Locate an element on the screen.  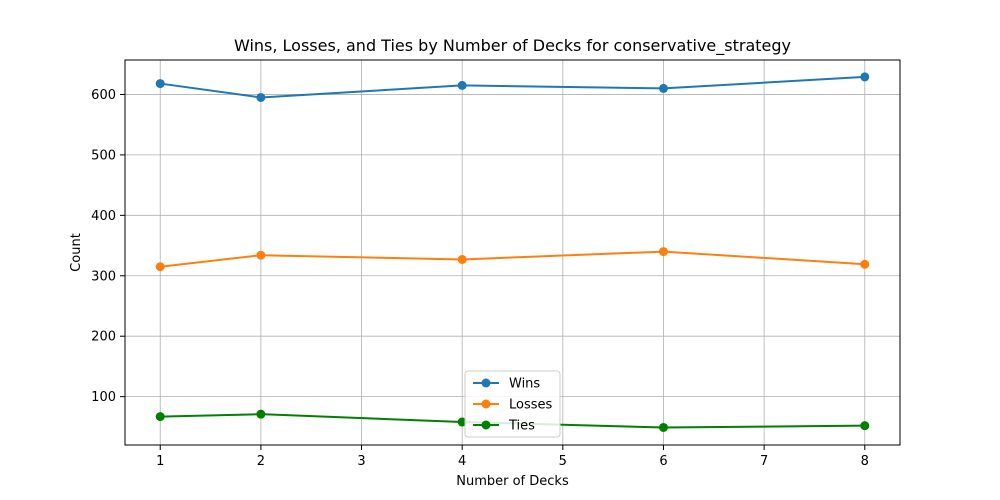
series-line-losses is located at coordinates (512, 259).